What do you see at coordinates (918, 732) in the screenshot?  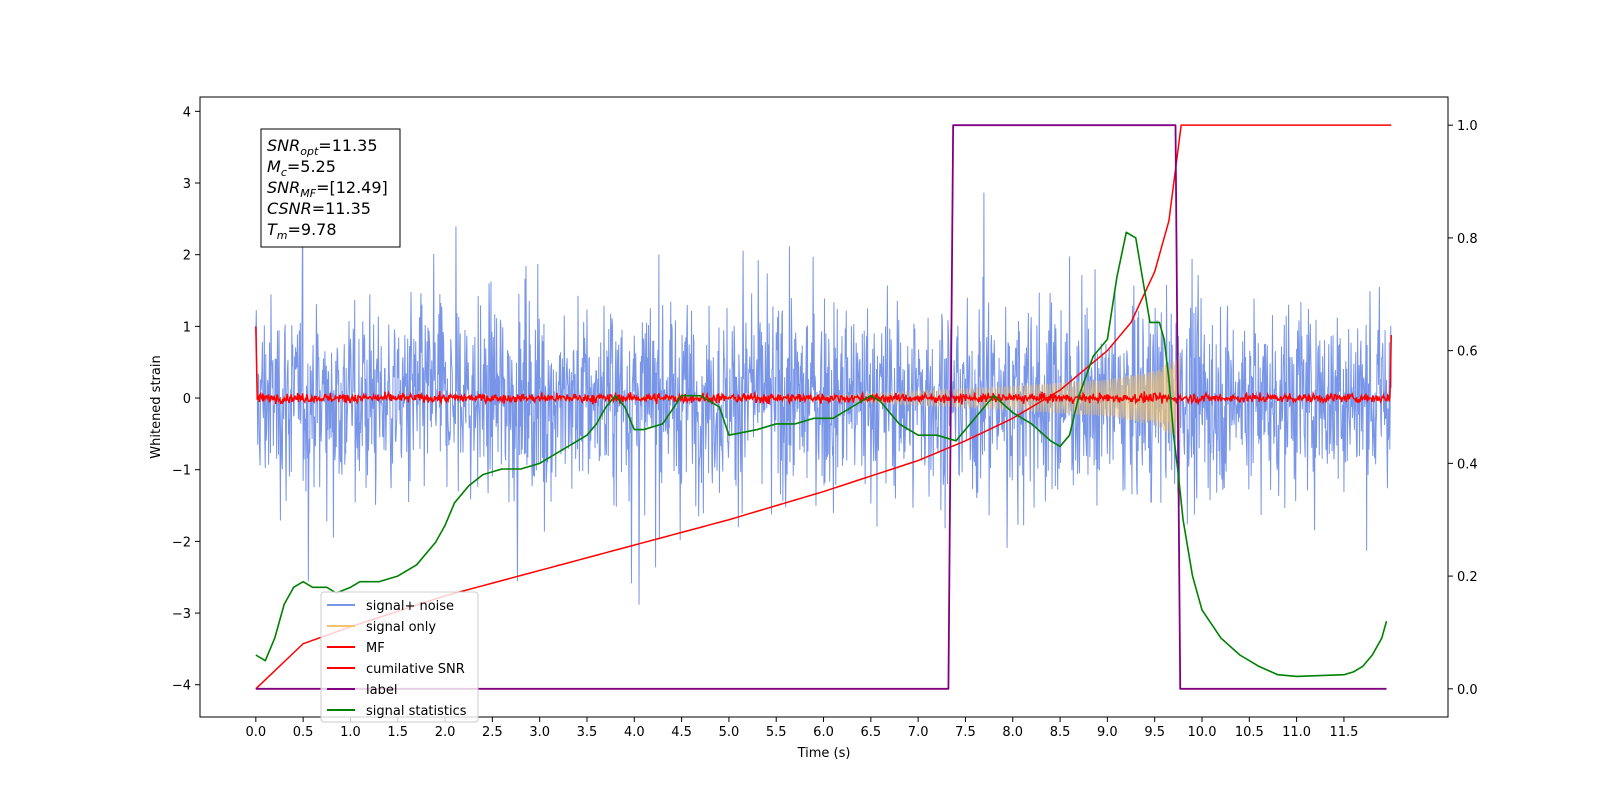 I see `x-tick-label: 7.0` at bounding box center [918, 732].